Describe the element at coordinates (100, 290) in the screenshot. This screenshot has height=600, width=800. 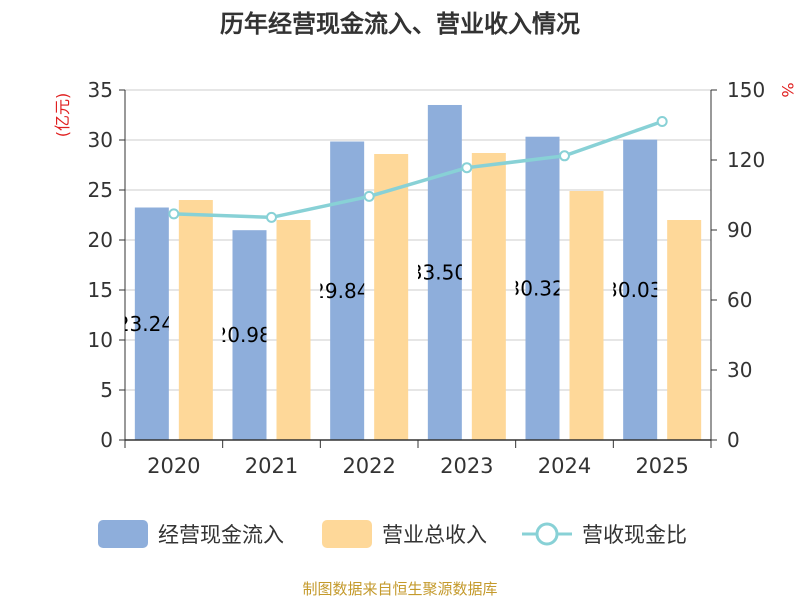
I see `left-tick-label: 15` at that location.